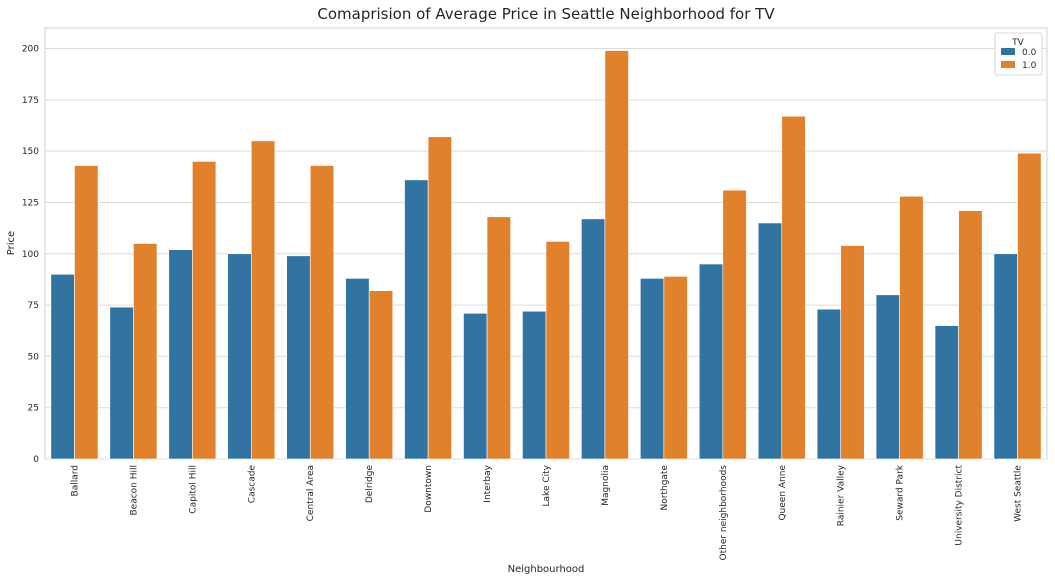 This screenshot has height=580, width=1055. I want to click on x-tick-label: University District, so click(960, 505).